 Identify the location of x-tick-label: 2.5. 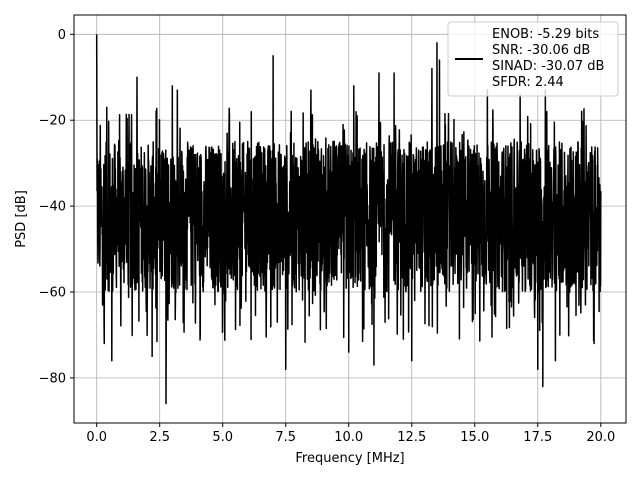
(159, 437).